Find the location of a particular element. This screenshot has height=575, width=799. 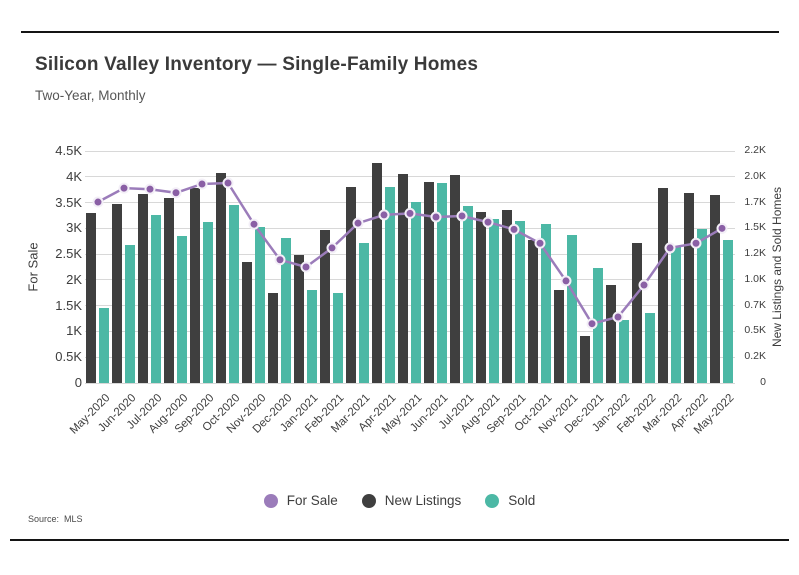

for-sale-point: Sep-2020 · For Sale: 3860 is located at coordinates (202, 184).